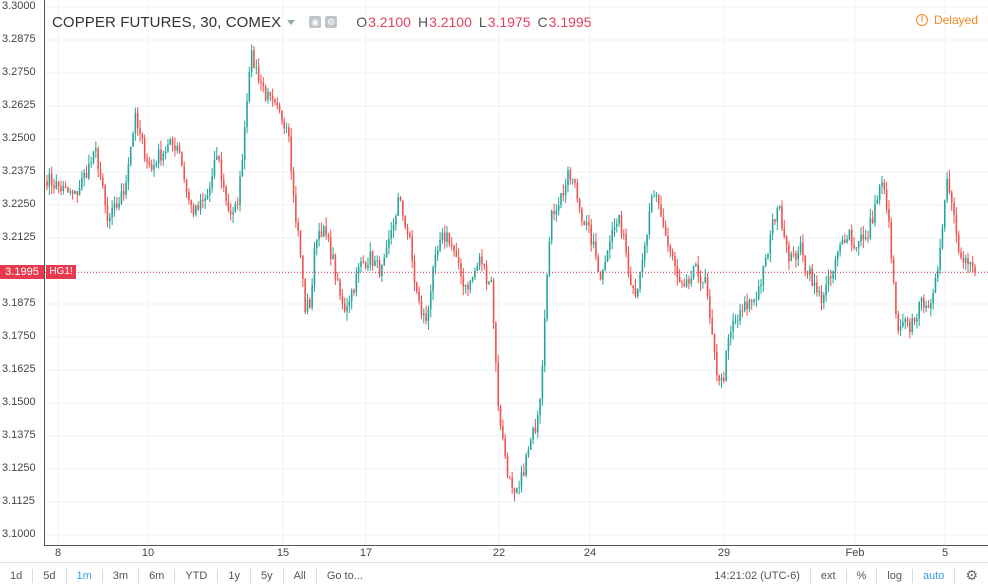 Image resolution: width=988 pixels, height=588 pixels. I want to click on range-1y-button: 1y, so click(234, 575).